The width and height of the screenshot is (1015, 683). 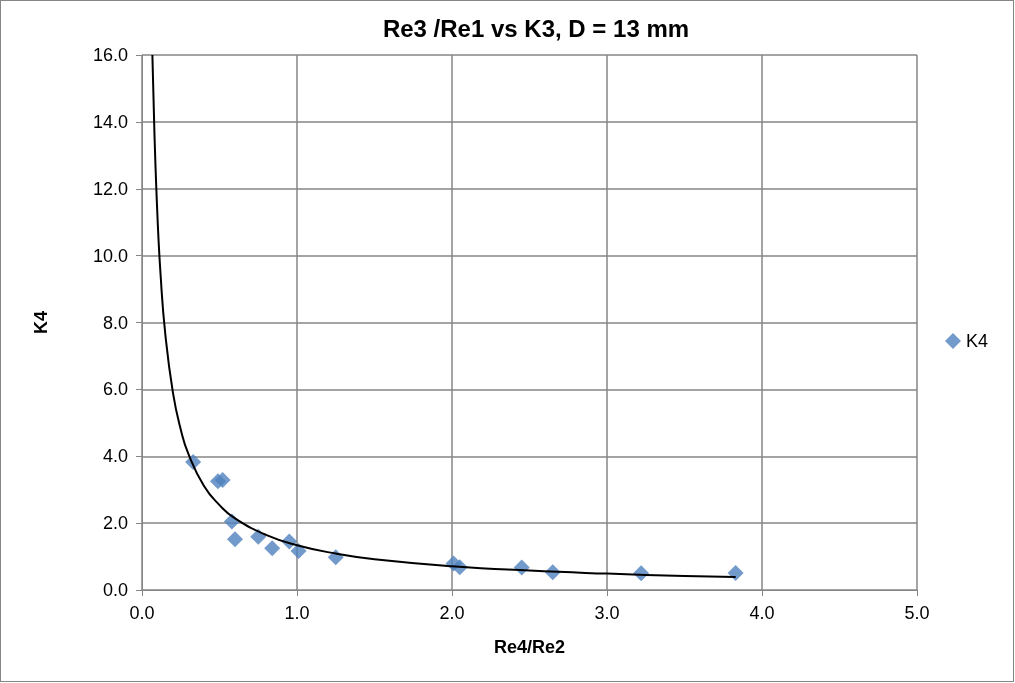 I want to click on x-tick-label: 0.0, so click(x=142, y=613).